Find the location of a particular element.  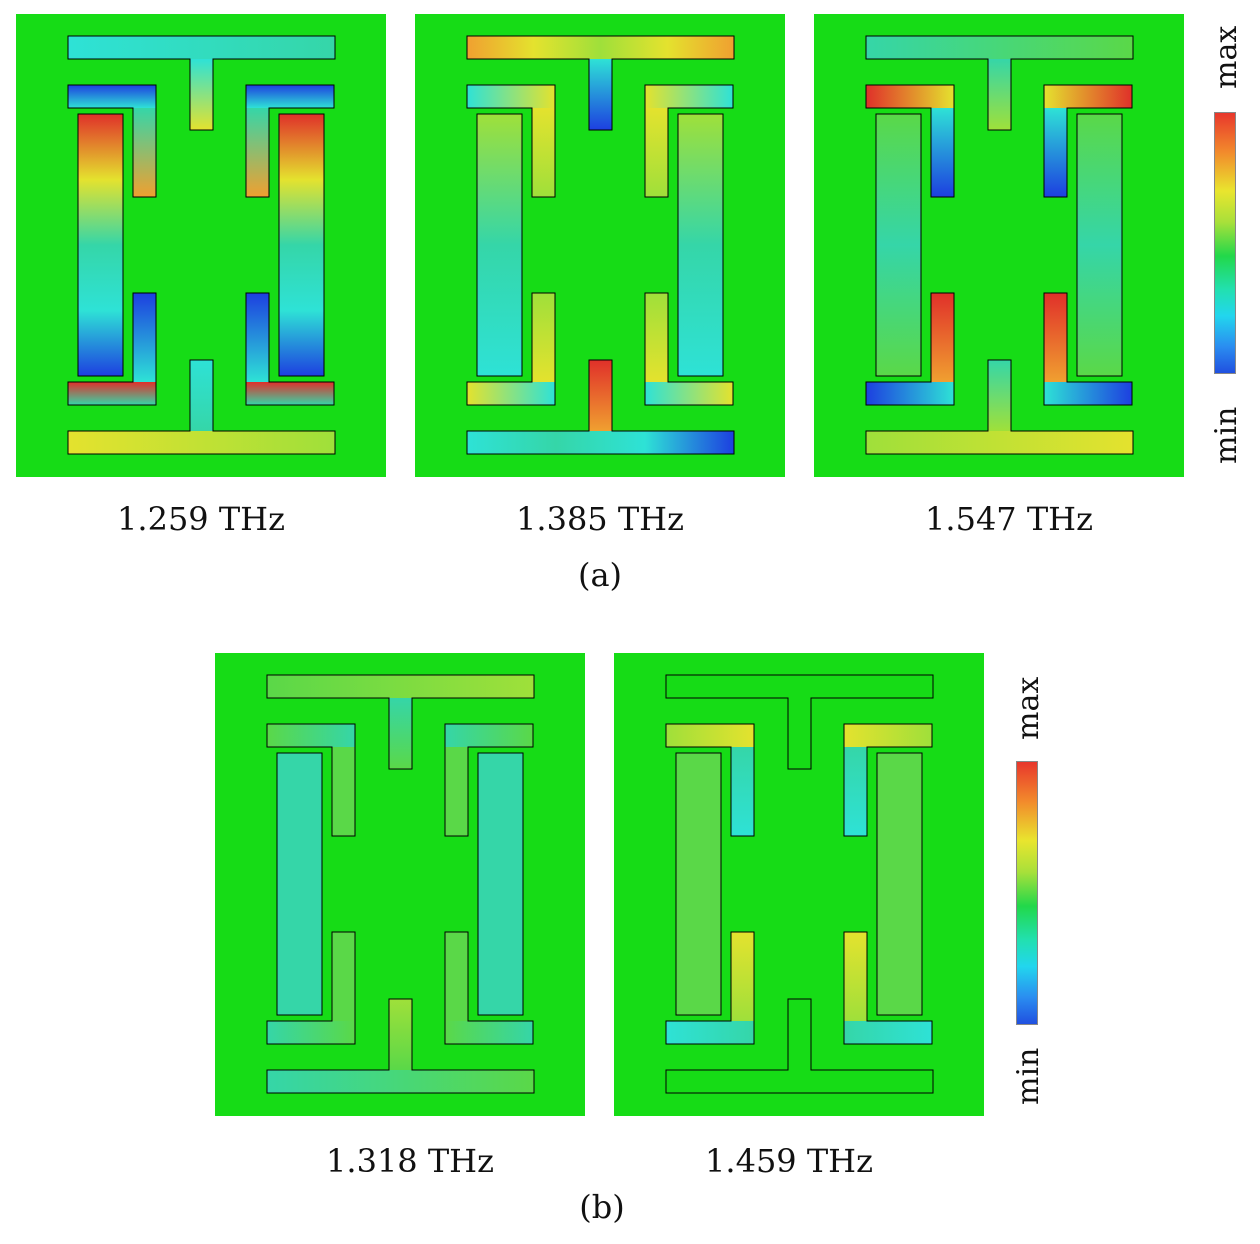

panel-a1 is located at coordinates (201, 245).